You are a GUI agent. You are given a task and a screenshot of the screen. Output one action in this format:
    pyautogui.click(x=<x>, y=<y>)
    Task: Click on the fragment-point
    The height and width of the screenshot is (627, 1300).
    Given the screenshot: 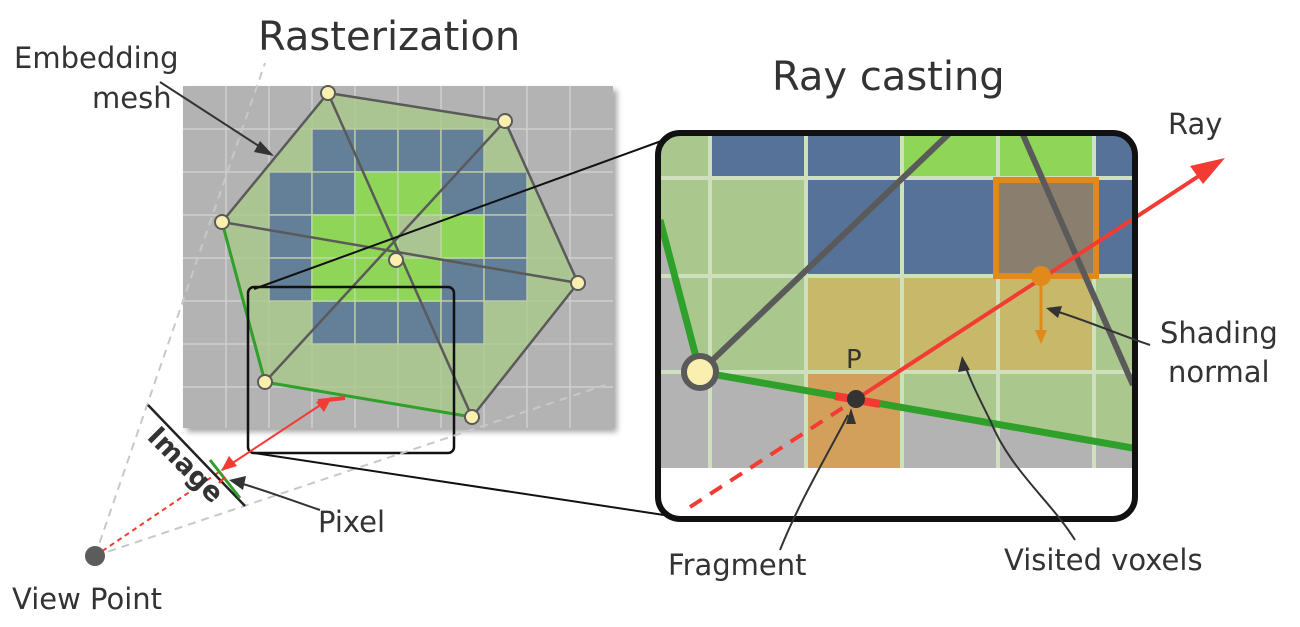 What is the action you would take?
    pyautogui.click(x=856, y=399)
    